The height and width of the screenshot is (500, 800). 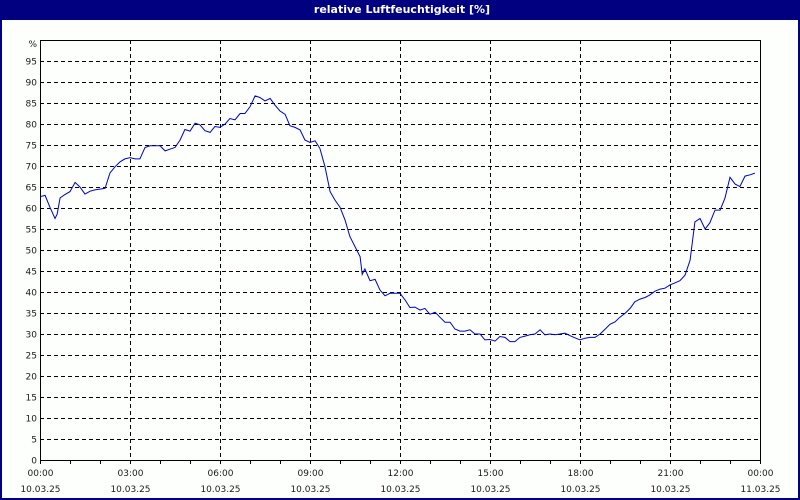 What do you see at coordinates (31, 189) in the screenshot?
I see `y-tick-label: 65` at bounding box center [31, 189].